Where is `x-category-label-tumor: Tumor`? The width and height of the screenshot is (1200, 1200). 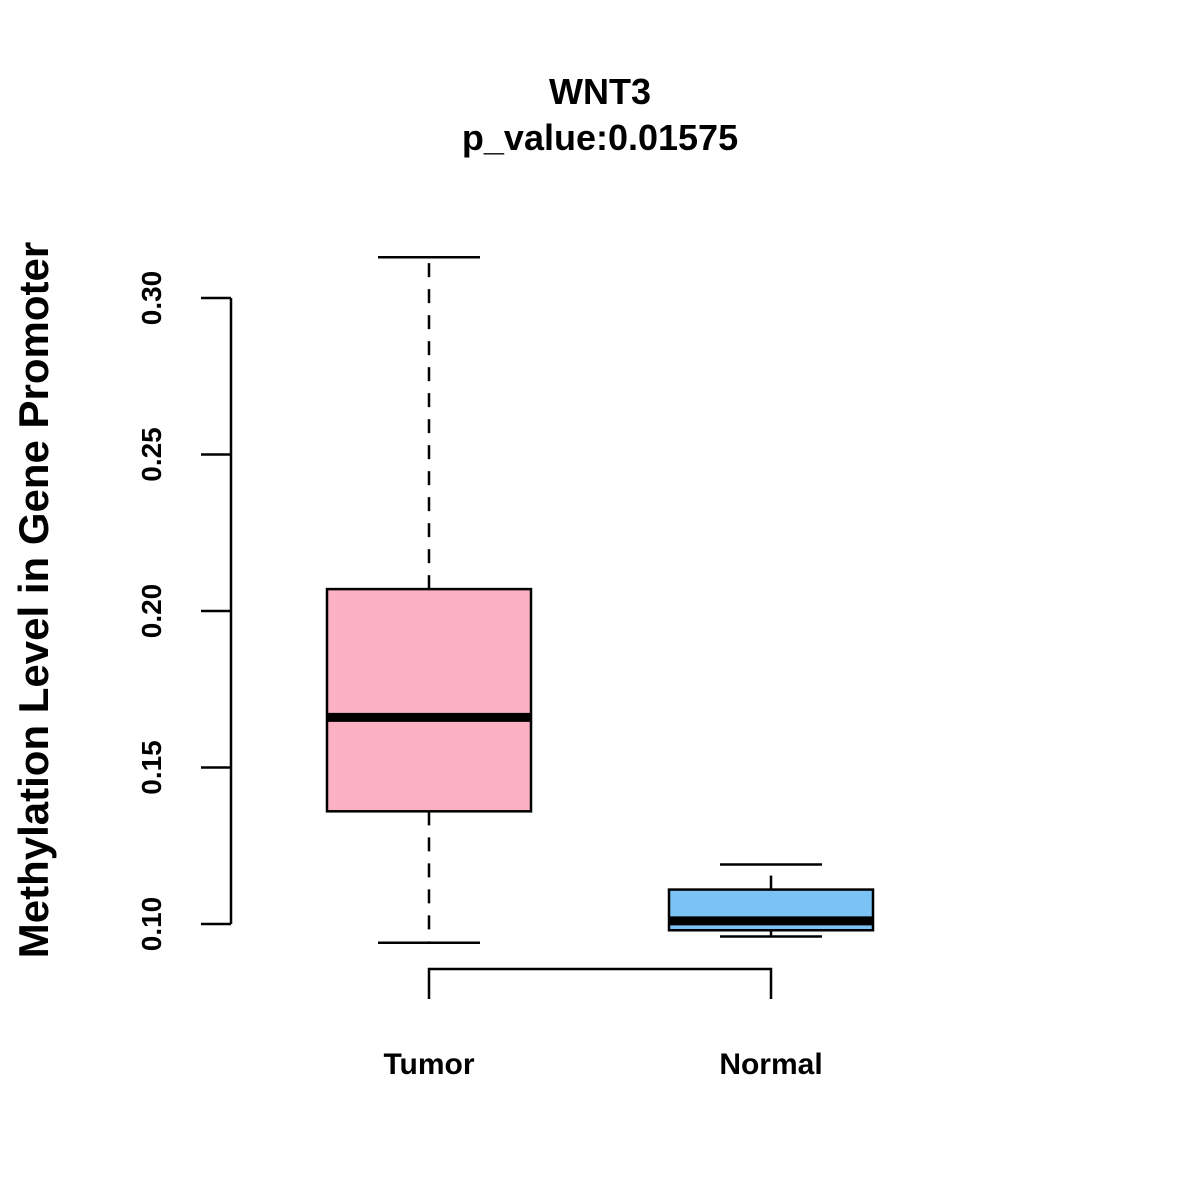 x-category-label-tumor: Tumor is located at coordinates (428, 1064).